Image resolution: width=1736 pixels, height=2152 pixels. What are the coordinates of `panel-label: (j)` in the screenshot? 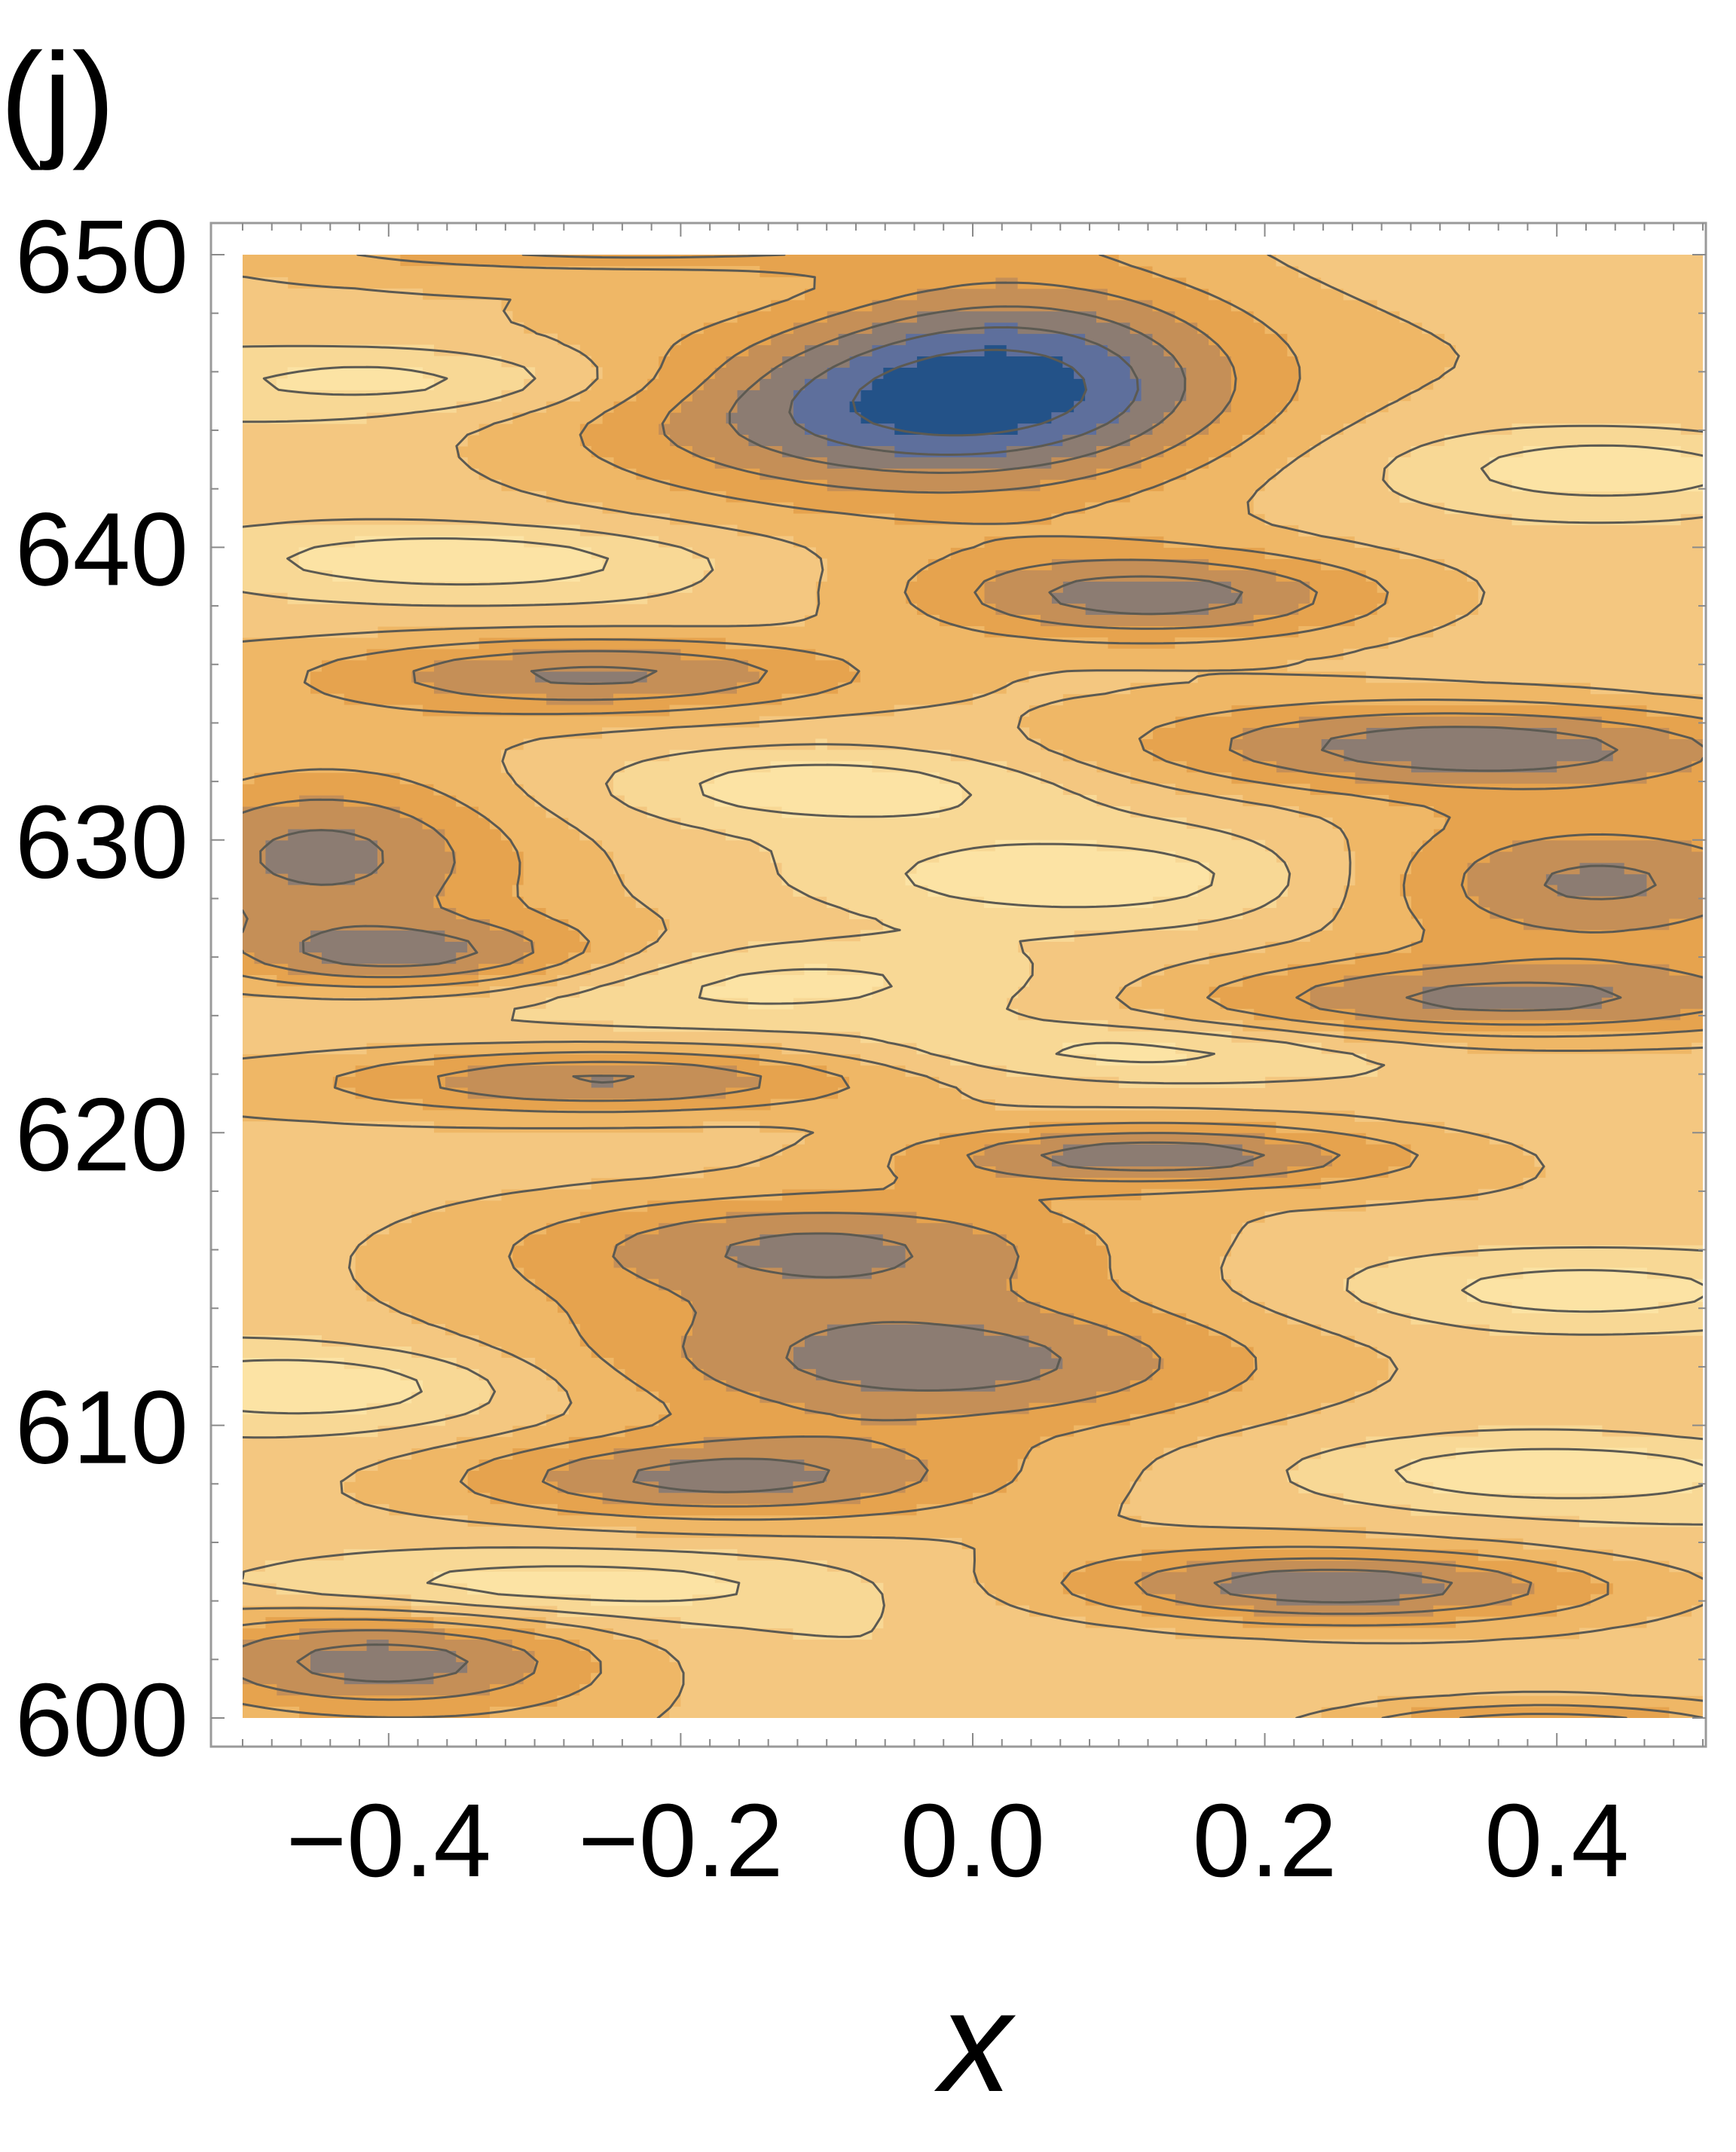 It's located at (57, 98).